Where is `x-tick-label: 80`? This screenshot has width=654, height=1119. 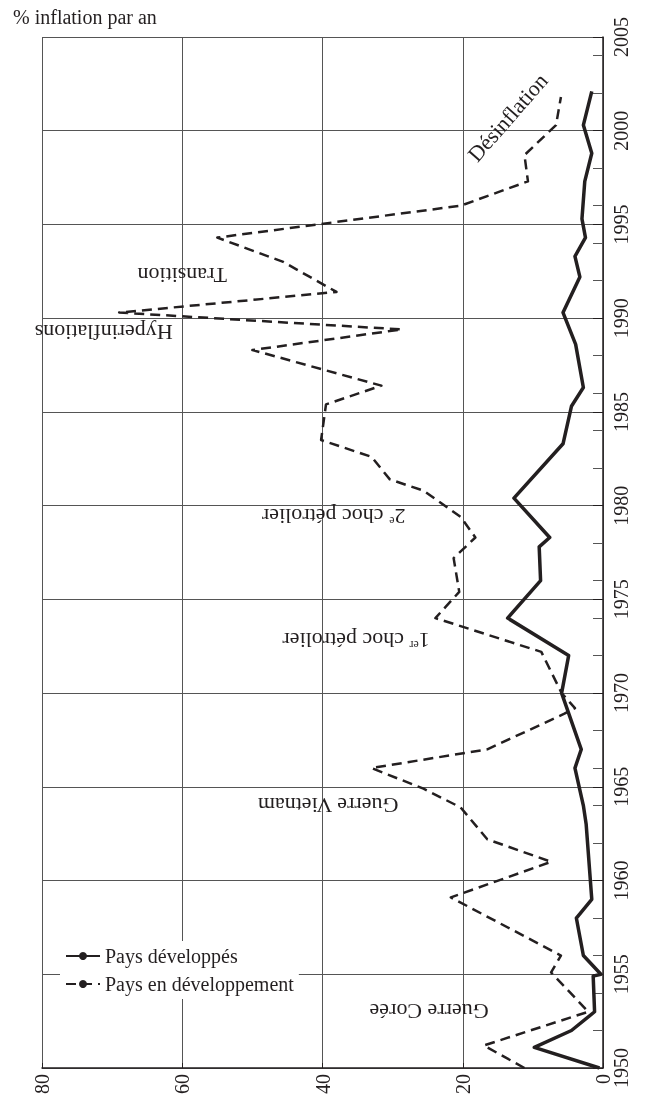 x-tick-label: 80 is located at coordinates (42, 1084).